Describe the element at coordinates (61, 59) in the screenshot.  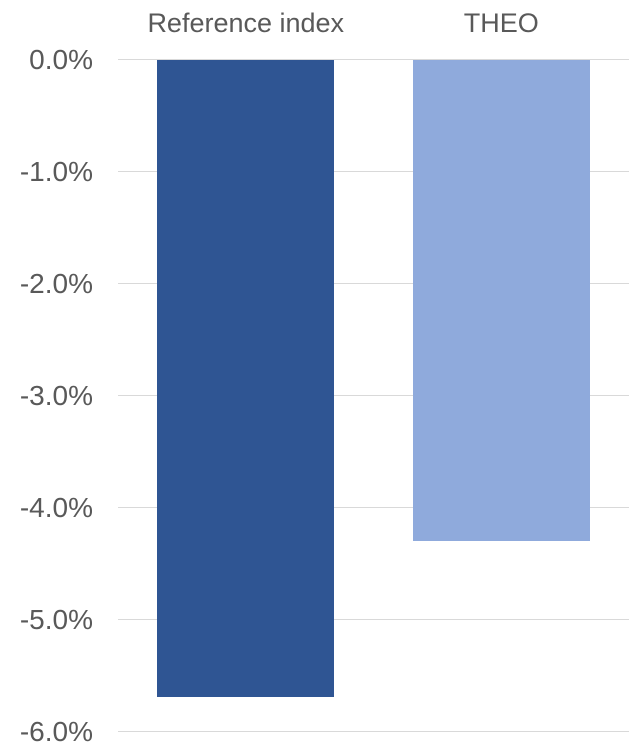
I see `y-axis-tick-label: 0.0%` at that location.